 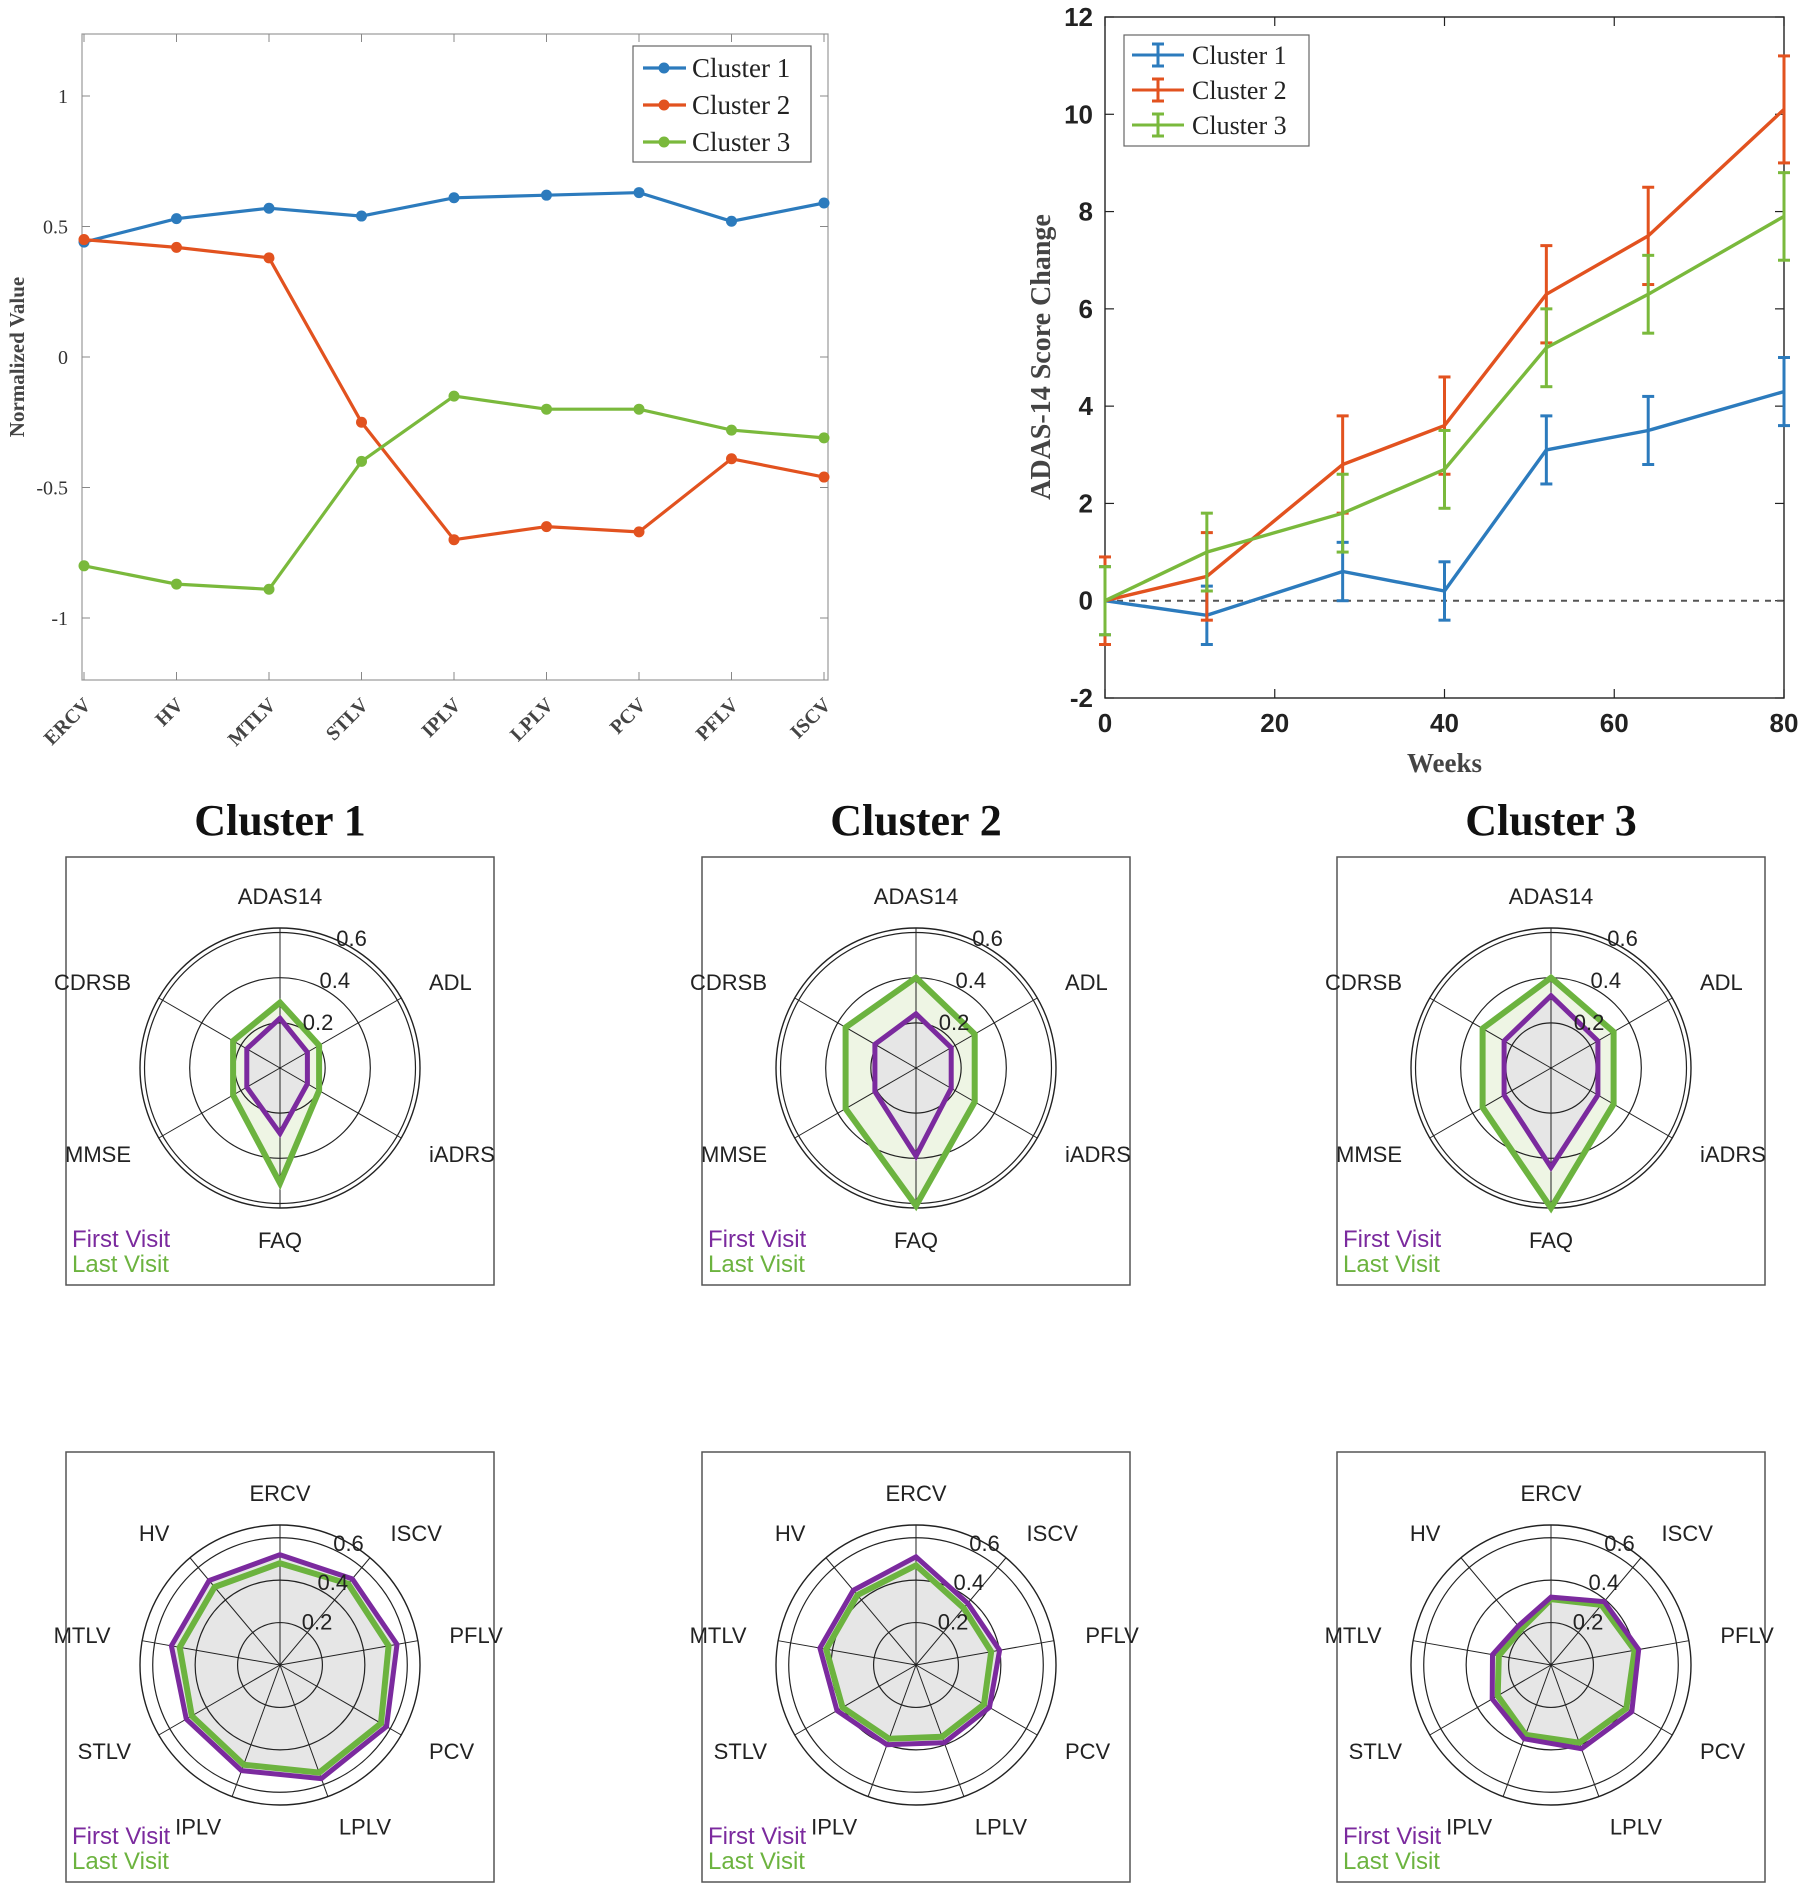 I want to click on x-tick-label: HV, so click(x=169, y=712).